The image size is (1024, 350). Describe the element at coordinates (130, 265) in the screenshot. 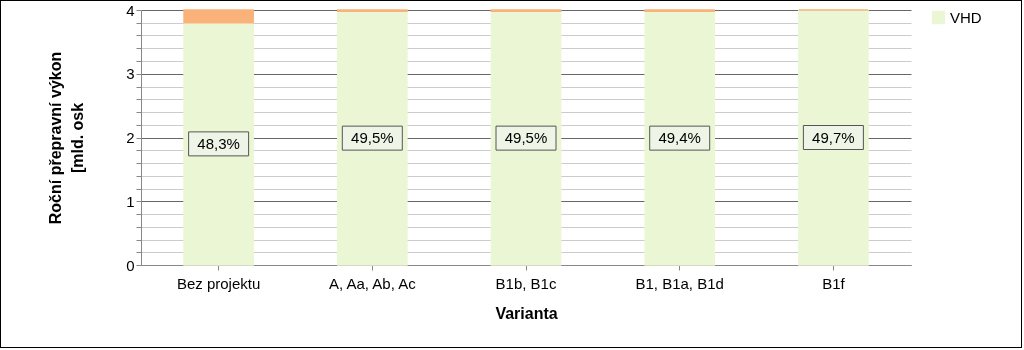

I see `y-tick-label: 0` at that location.